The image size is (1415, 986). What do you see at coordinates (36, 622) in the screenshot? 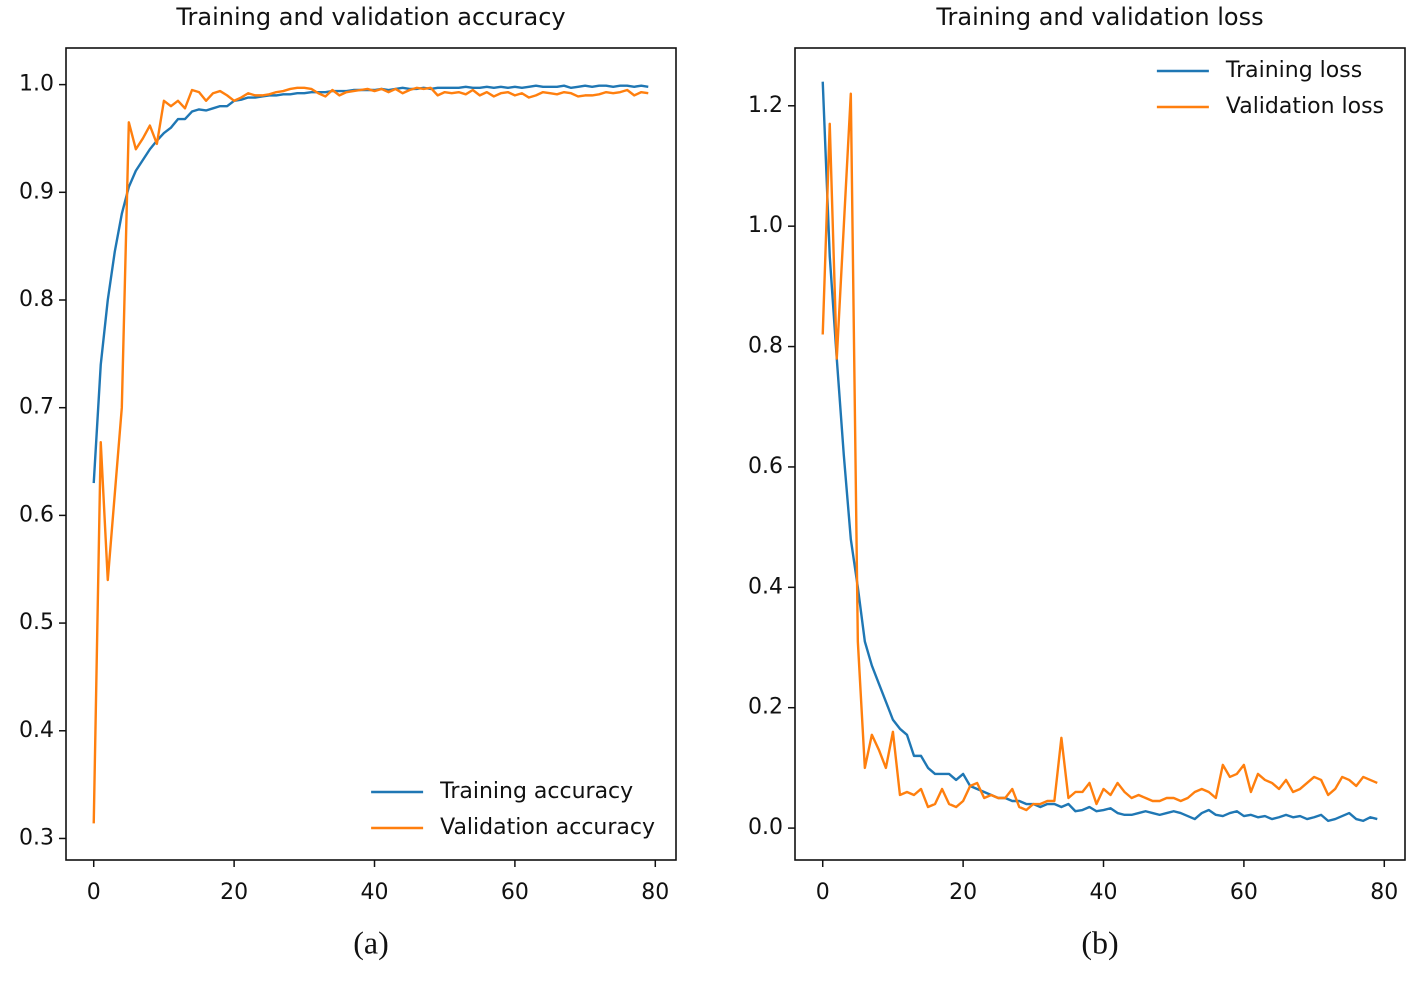
I see `y-tick-label: 0.5` at bounding box center [36, 622].